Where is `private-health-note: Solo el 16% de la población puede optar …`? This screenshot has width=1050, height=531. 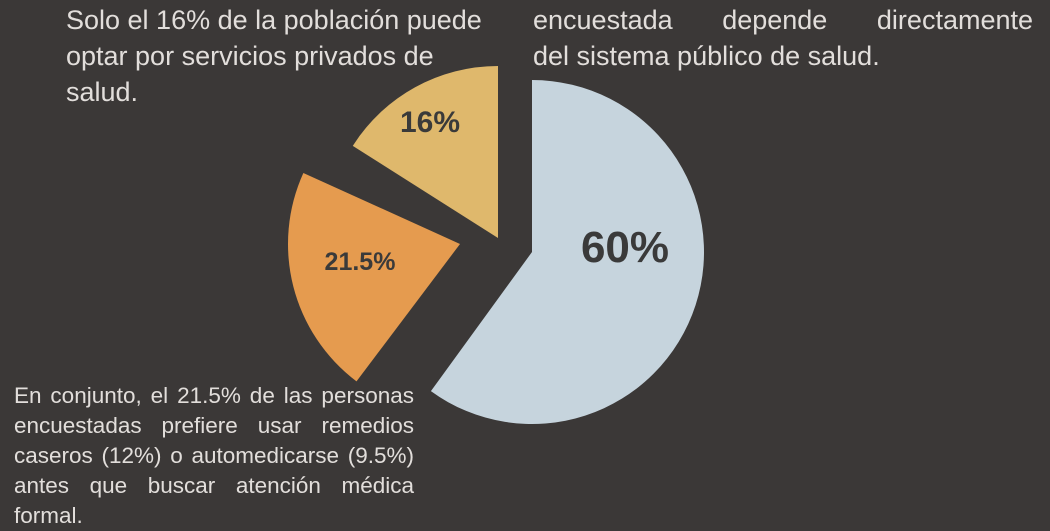 private-health-note: Solo el 16% de la población puede optar … is located at coordinates (274, 56).